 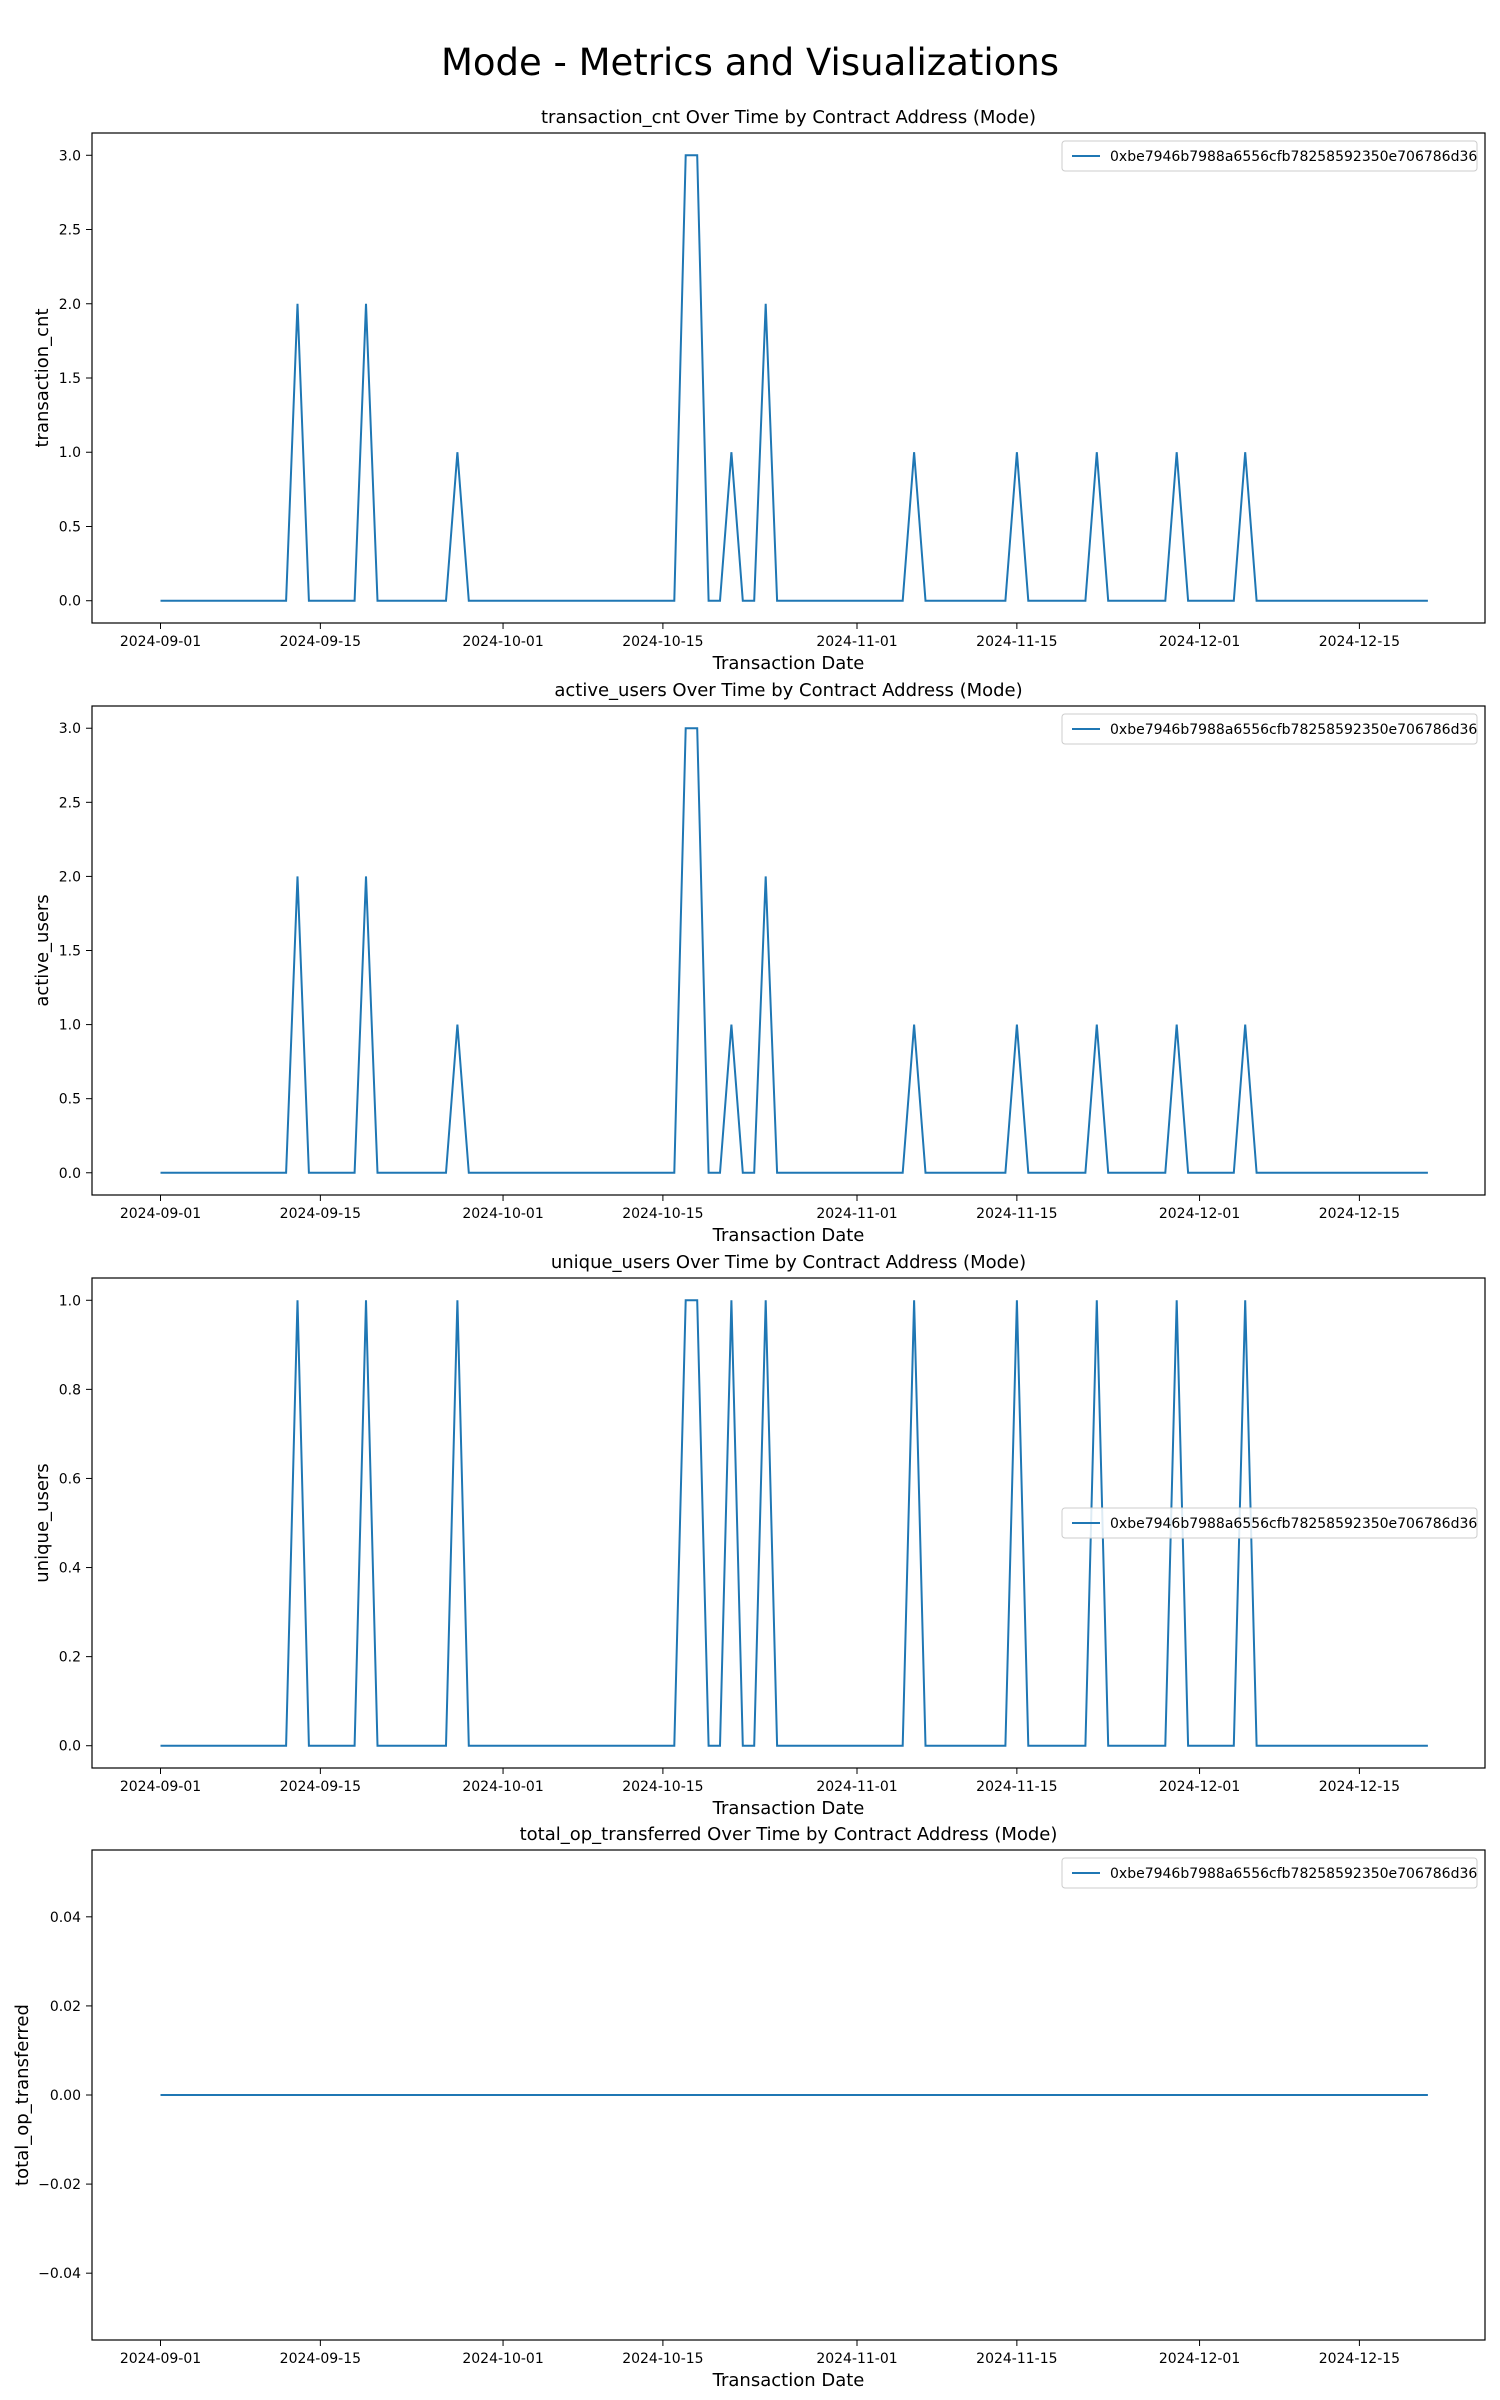 What do you see at coordinates (750, 62) in the screenshot?
I see `figure-title: Mode - Metrics and Visualizations` at bounding box center [750, 62].